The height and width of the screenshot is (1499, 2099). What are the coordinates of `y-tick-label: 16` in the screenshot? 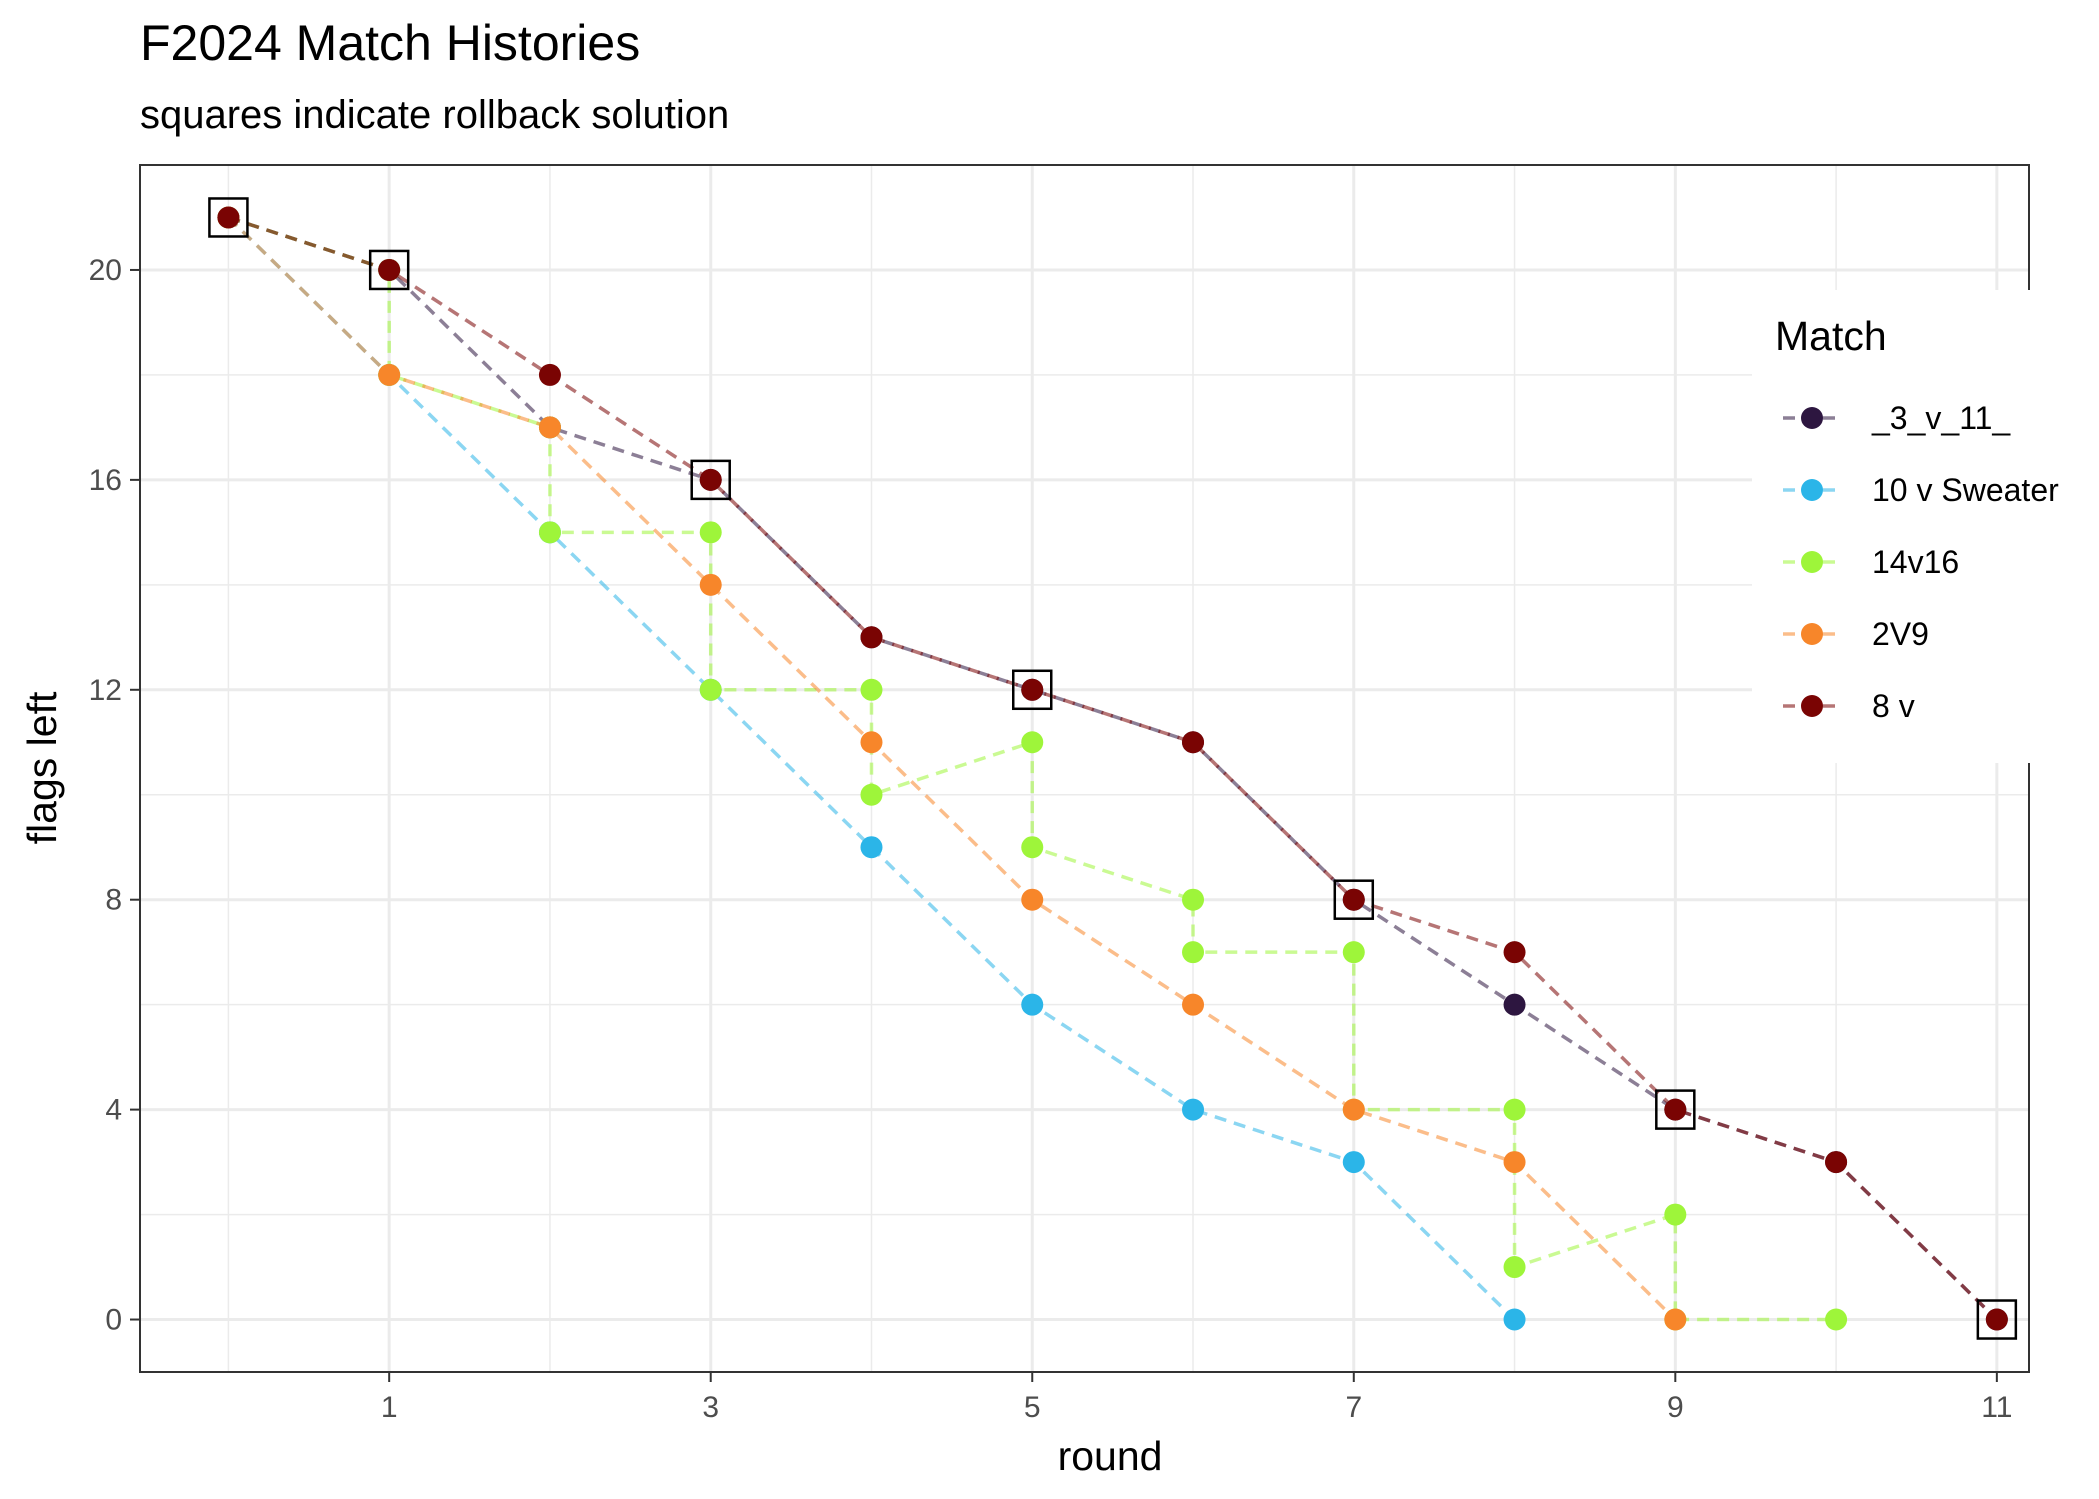 It's located at (105, 480).